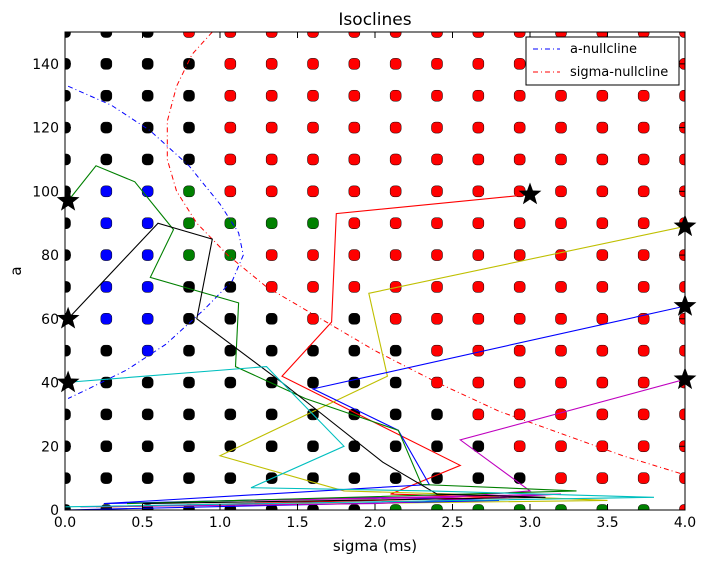 The height and width of the screenshot is (564, 708). What do you see at coordinates (54, 511) in the screenshot?
I see `y-tick-label: 0` at bounding box center [54, 511].